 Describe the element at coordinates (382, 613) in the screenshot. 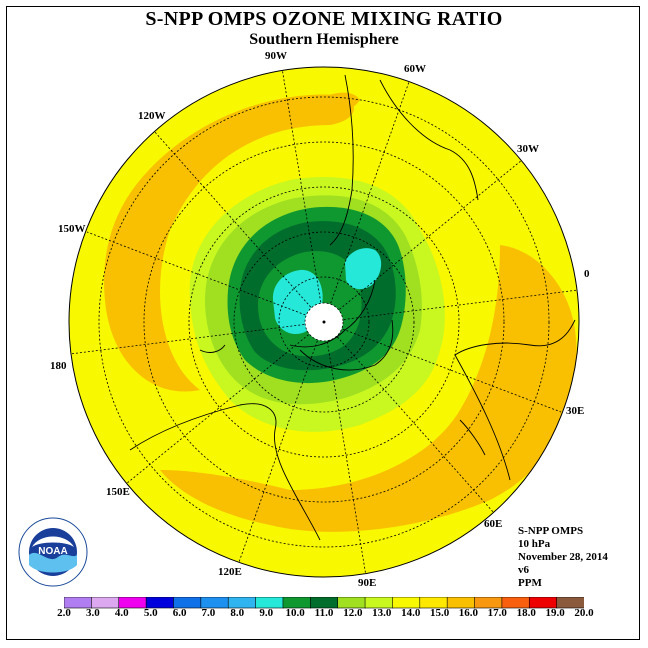

I see `colorbar-tick-label: 13.0` at that location.